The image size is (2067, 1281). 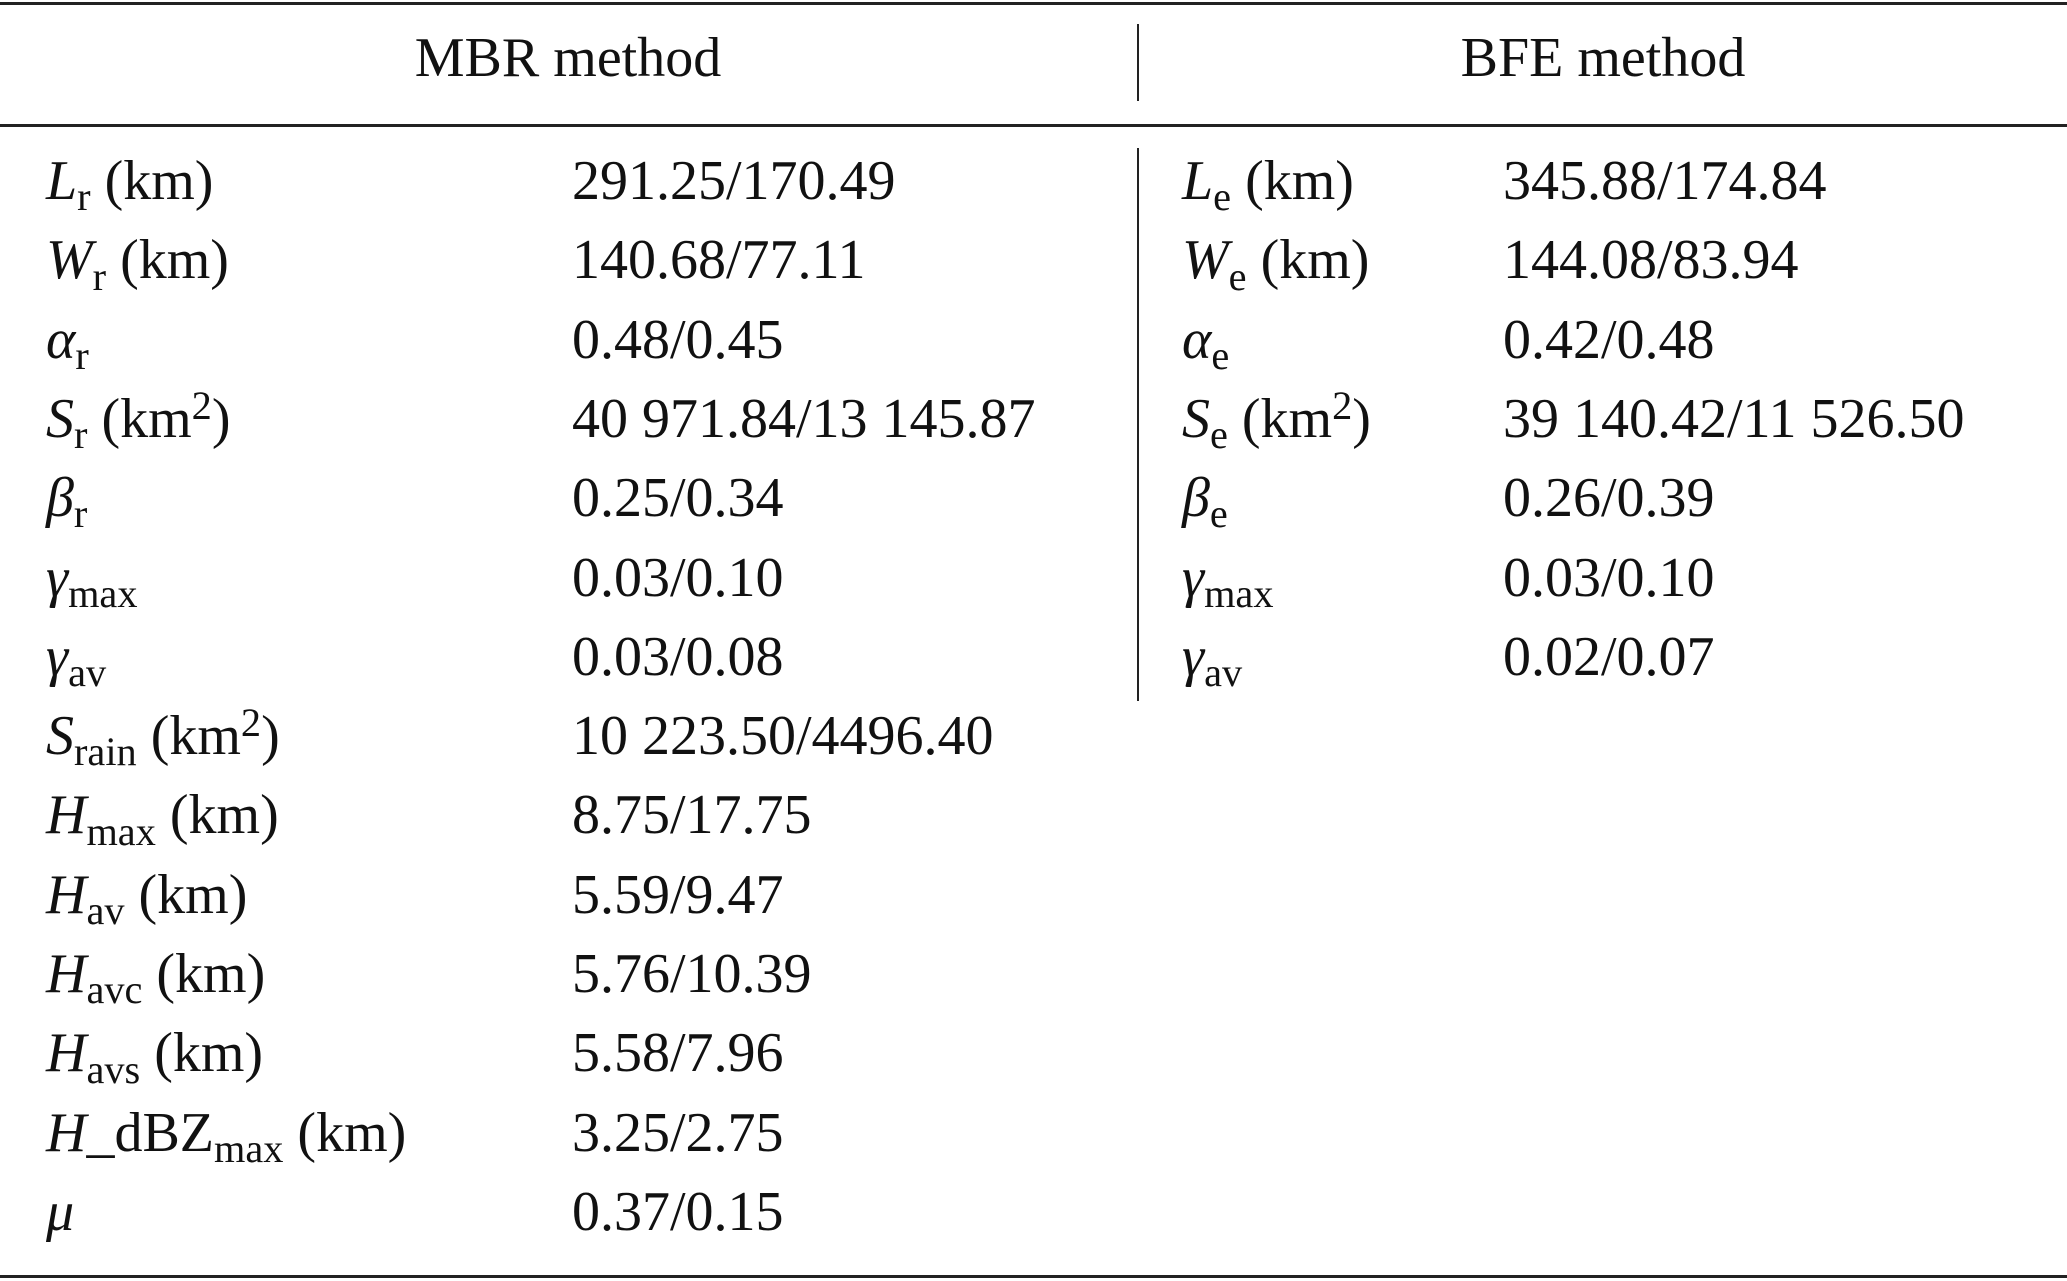 I want to click on label-part: avs, so click(x=113, y=1069).